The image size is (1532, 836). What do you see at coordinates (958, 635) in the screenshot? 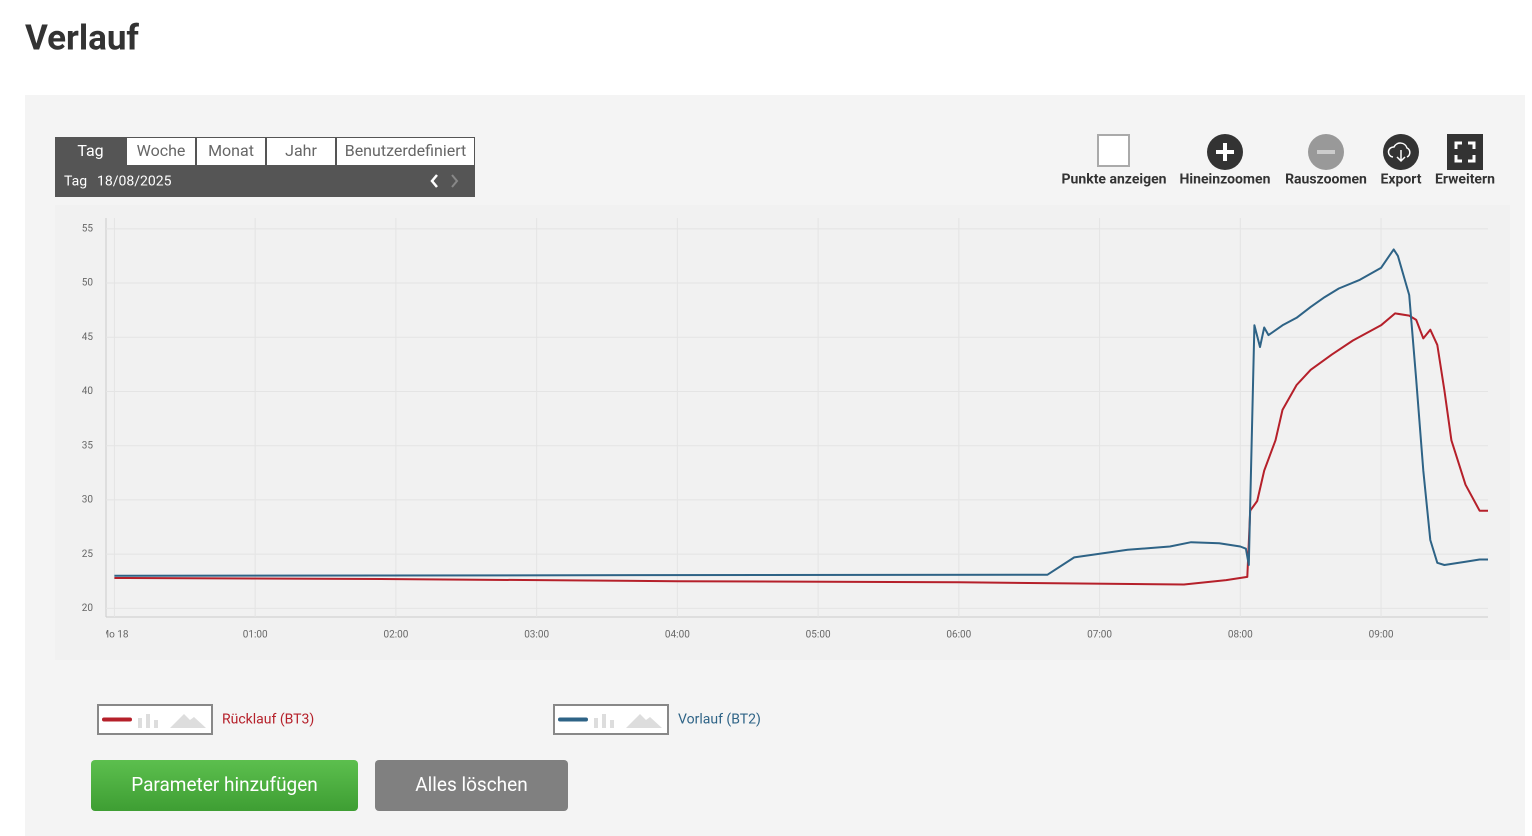
I see `x-tick-label: 06:00` at bounding box center [958, 635].